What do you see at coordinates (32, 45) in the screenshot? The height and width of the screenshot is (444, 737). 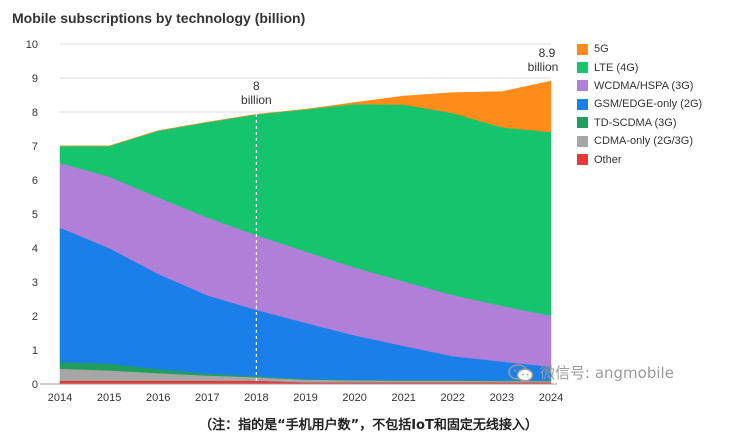 I see `y-tick-label: 10` at bounding box center [32, 45].